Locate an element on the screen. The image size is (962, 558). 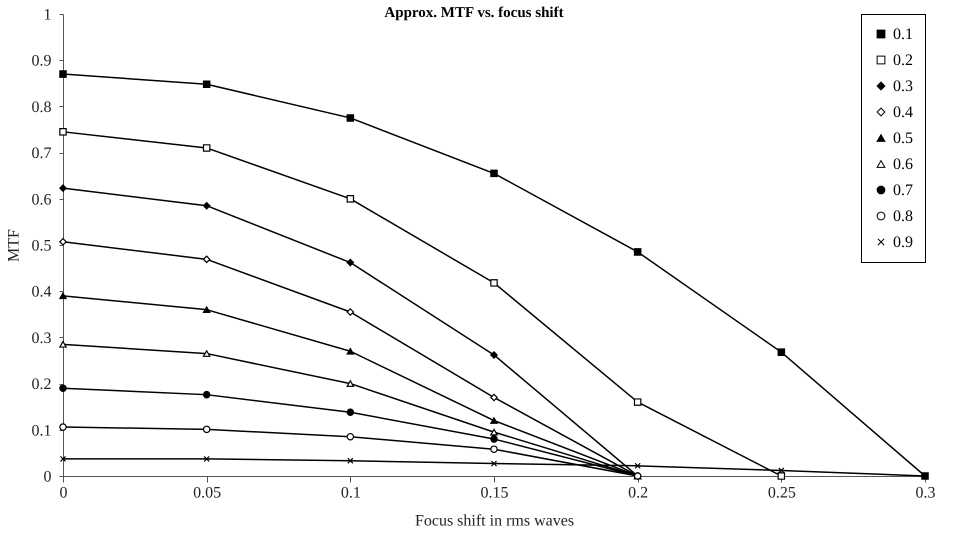
y-tick-label: 0.3 is located at coordinates (42, 338).